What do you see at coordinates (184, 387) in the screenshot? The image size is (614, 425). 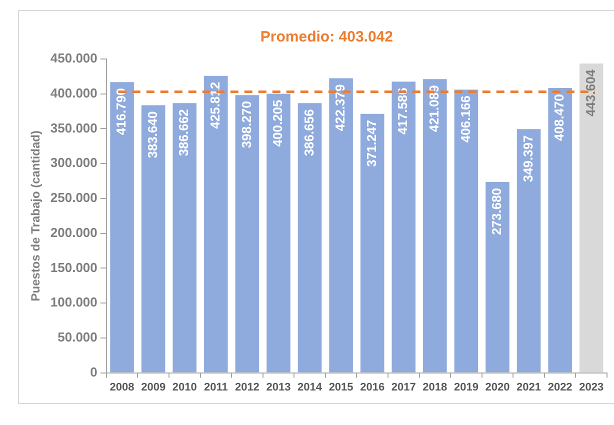 I see `x-tick-label: 2010` at bounding box center [184, 387].